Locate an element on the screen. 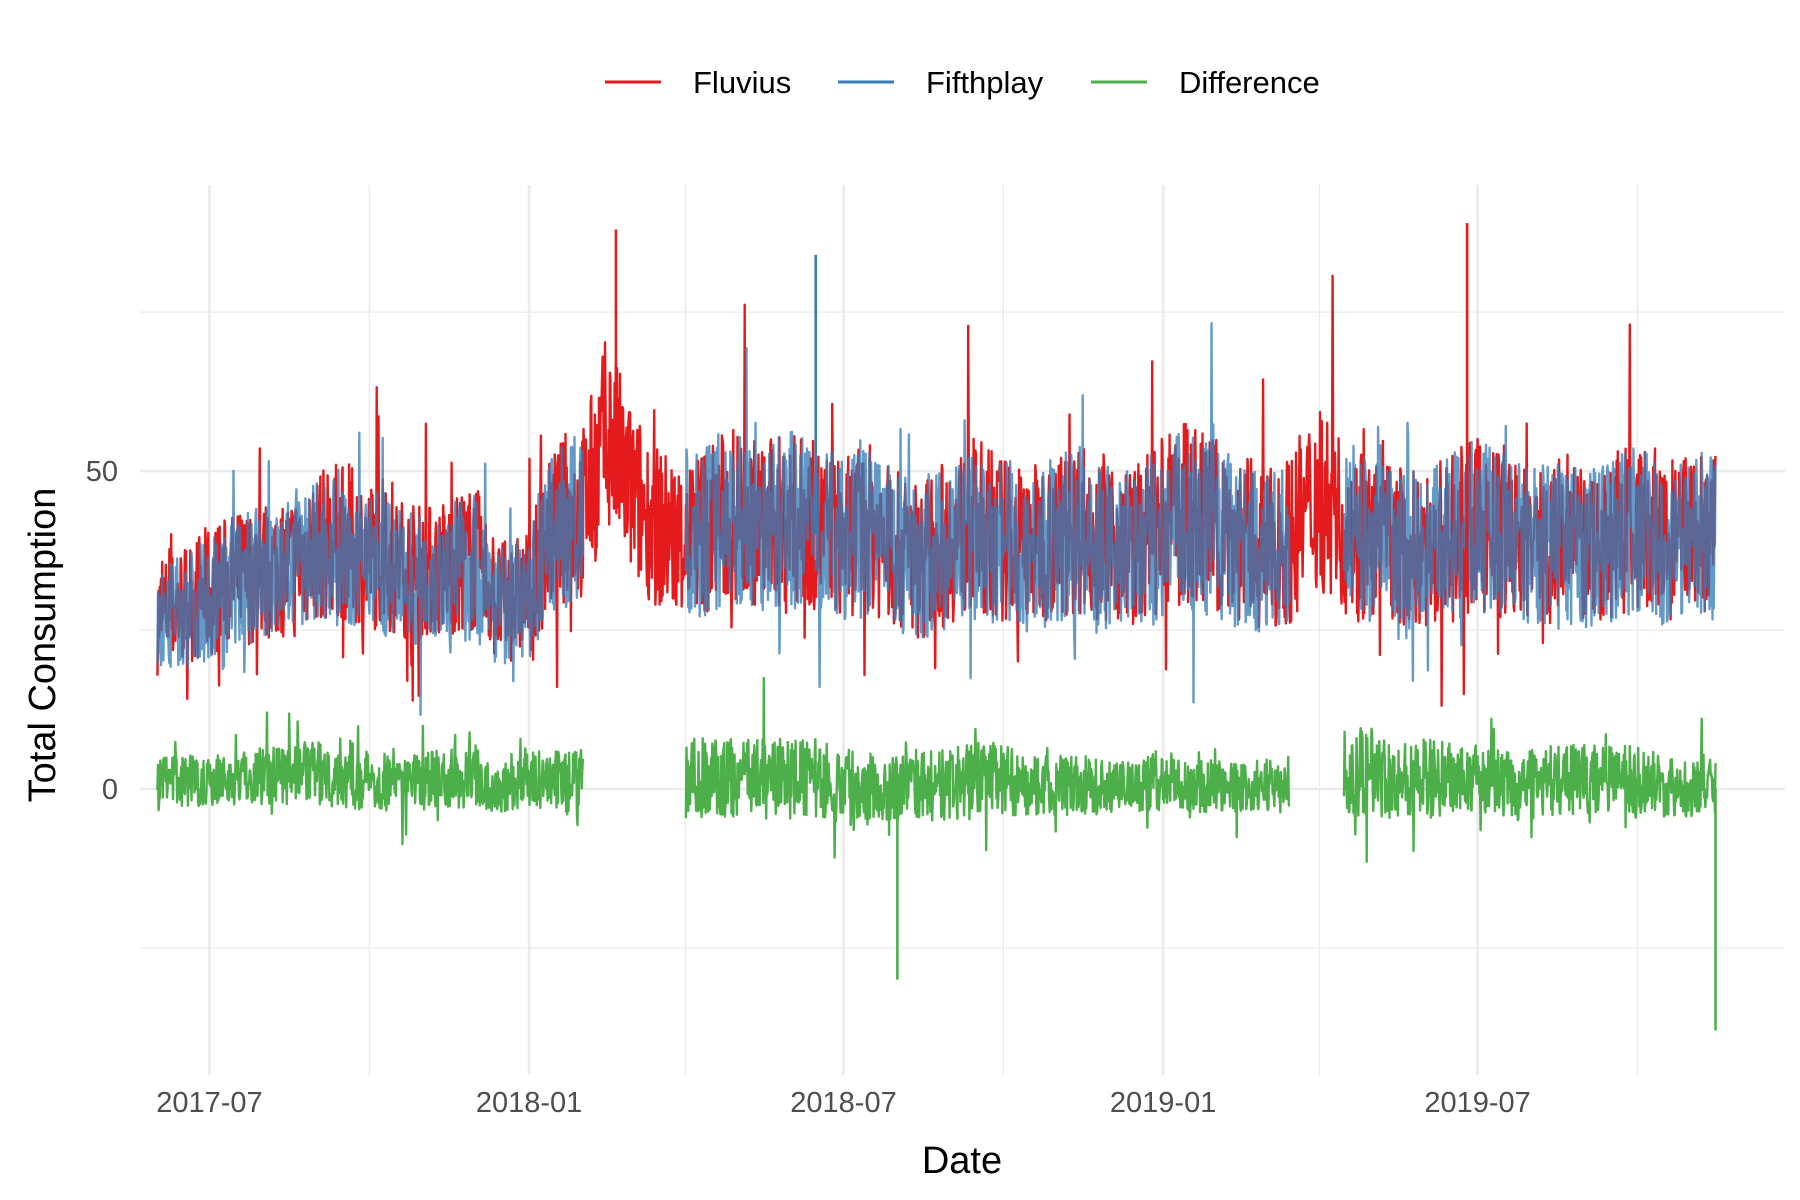 The image size is (1800, 1200). series-line-difference is located at coordinates (936, 769).